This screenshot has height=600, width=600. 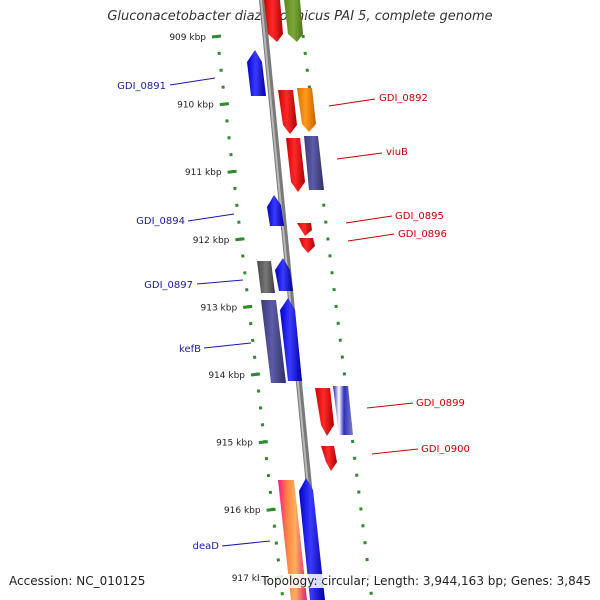 What do you see at coordinates (307, 245) in the screenshot?
I see `gene-arrow-gdi0896` at bounding box center [307, 245].